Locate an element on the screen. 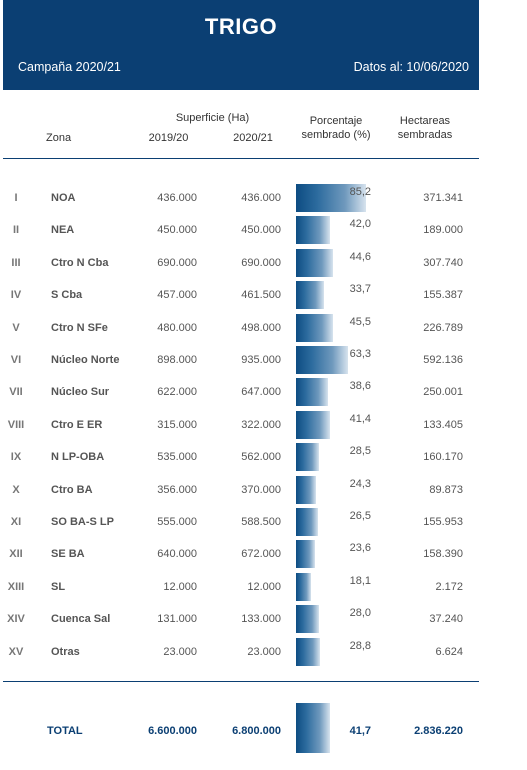 Image resolution: width=527 pixels, height=770 pixels. pct-value: 85,2 is located at coordinates (360, 192).